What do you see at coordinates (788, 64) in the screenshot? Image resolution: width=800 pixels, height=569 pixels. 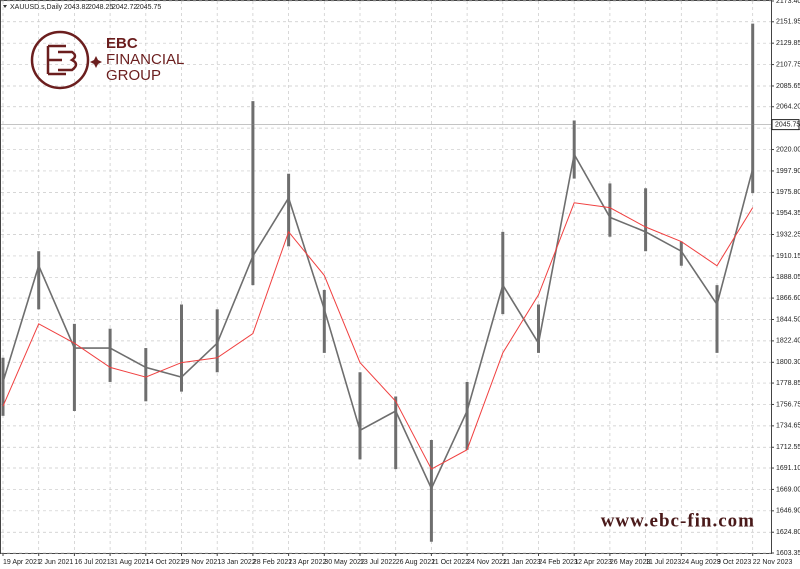 I see `y-tick-label: 2107.75` at bounding box center [788, 64].